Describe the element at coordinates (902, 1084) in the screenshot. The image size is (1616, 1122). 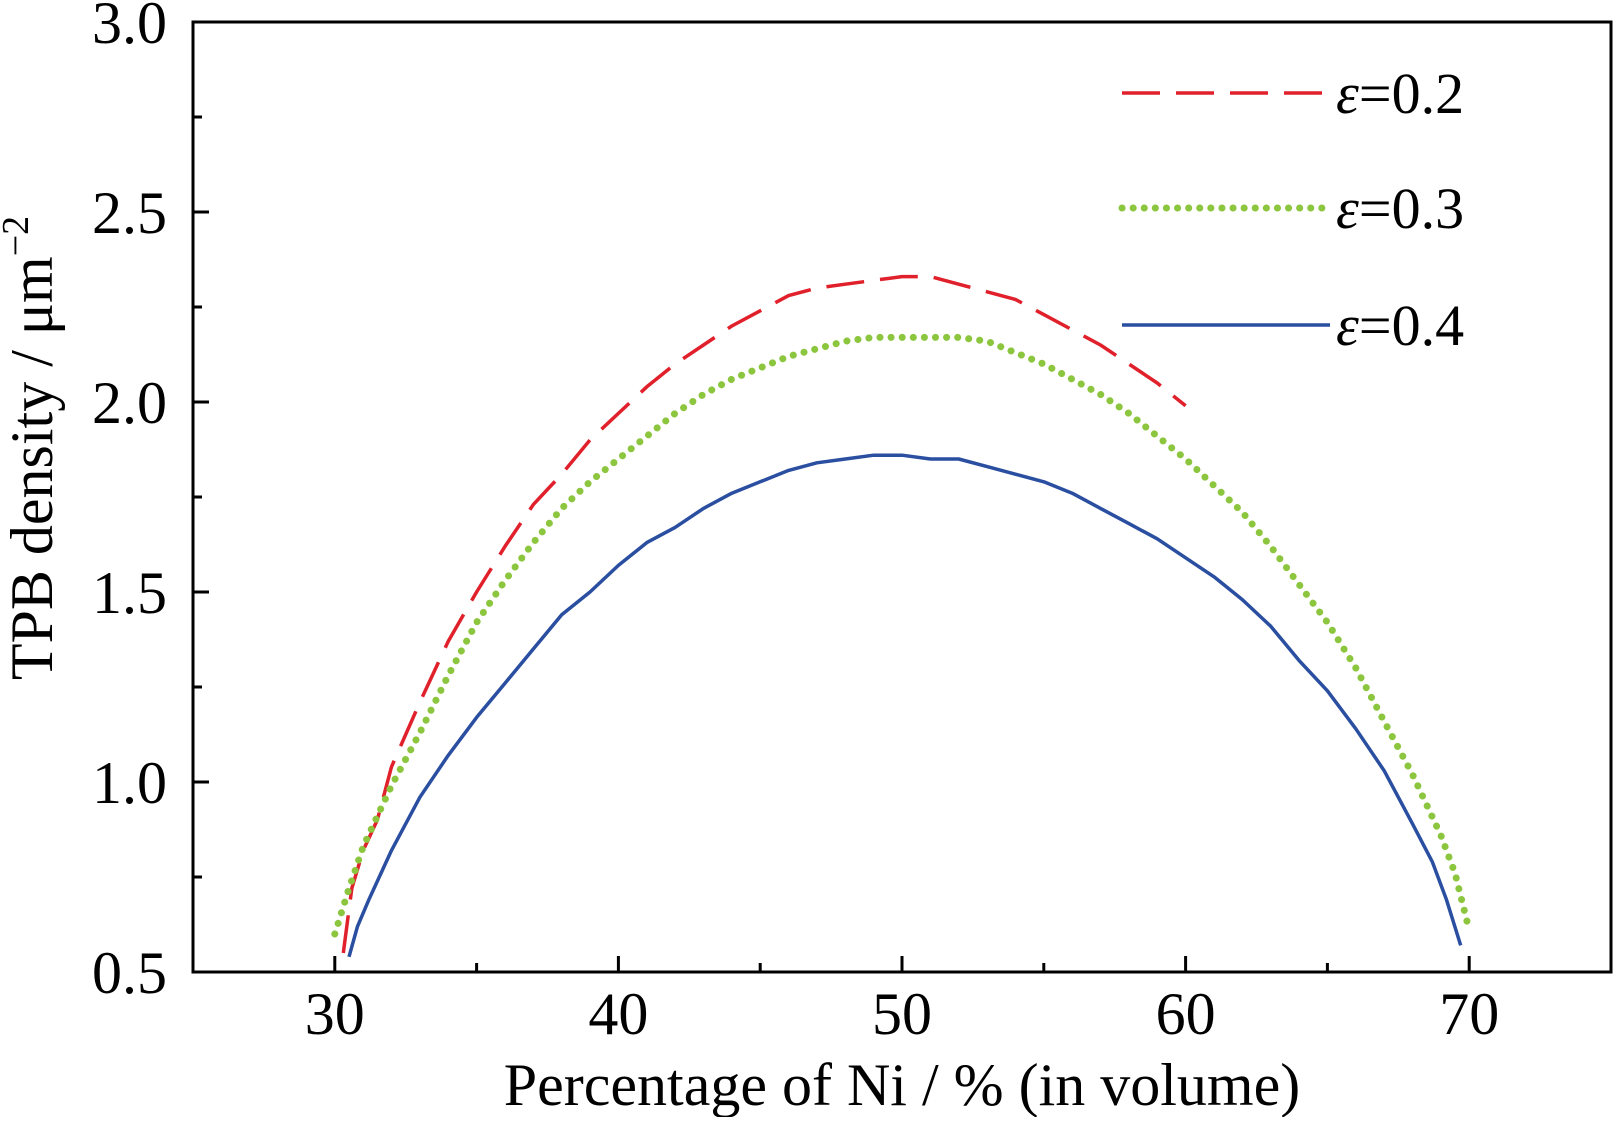
I see `x-axis-title: Percentage of Ni / % (in volume)` at that location.